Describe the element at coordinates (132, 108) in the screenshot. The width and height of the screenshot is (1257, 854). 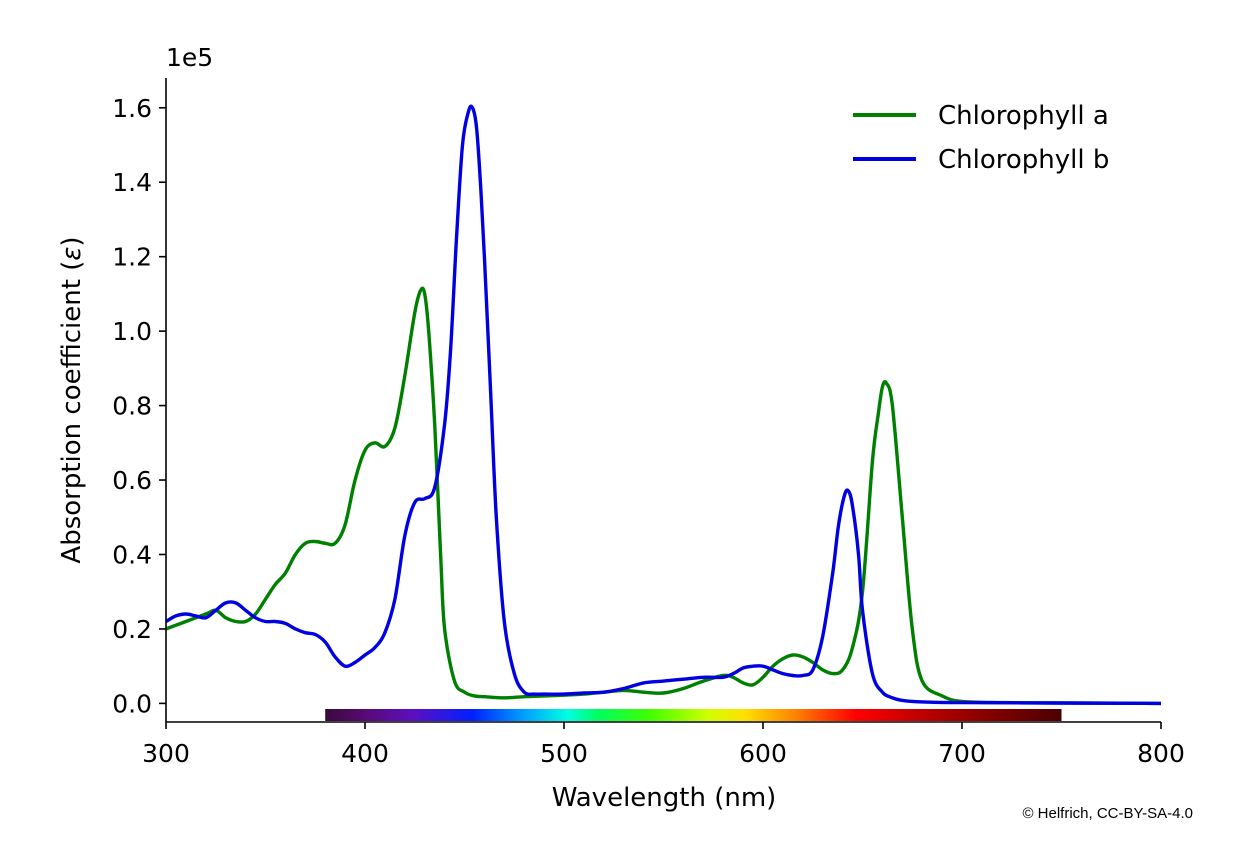
I see `y-tick-label: 1.6` at that location.